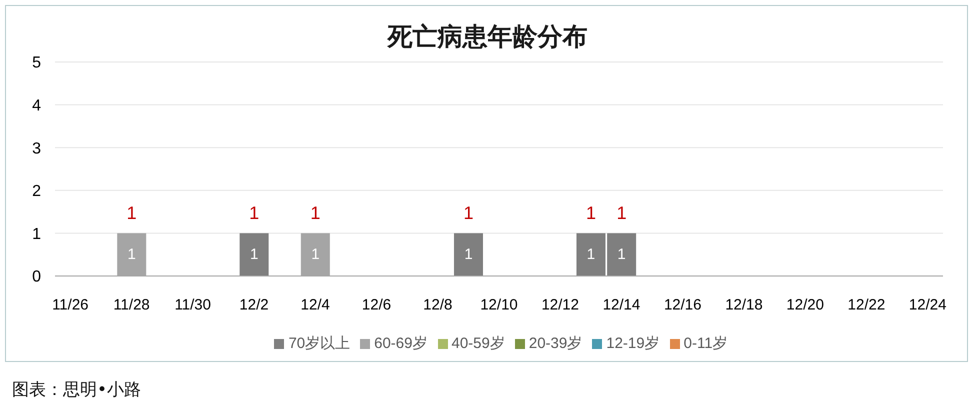 Image resolution: width=974 pixels, height=408 pixels. What do you see at coordinates (315, 305) in the screenshot?
I see `x-tick-label: 12/4` at bounding box center [315, 305].